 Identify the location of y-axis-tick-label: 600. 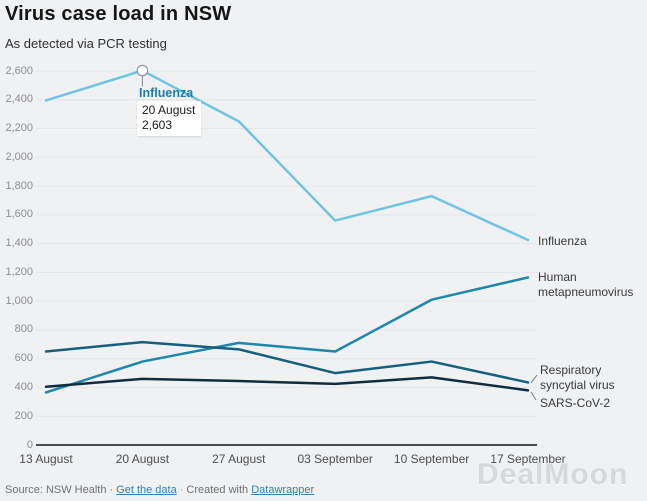
(23, 358).